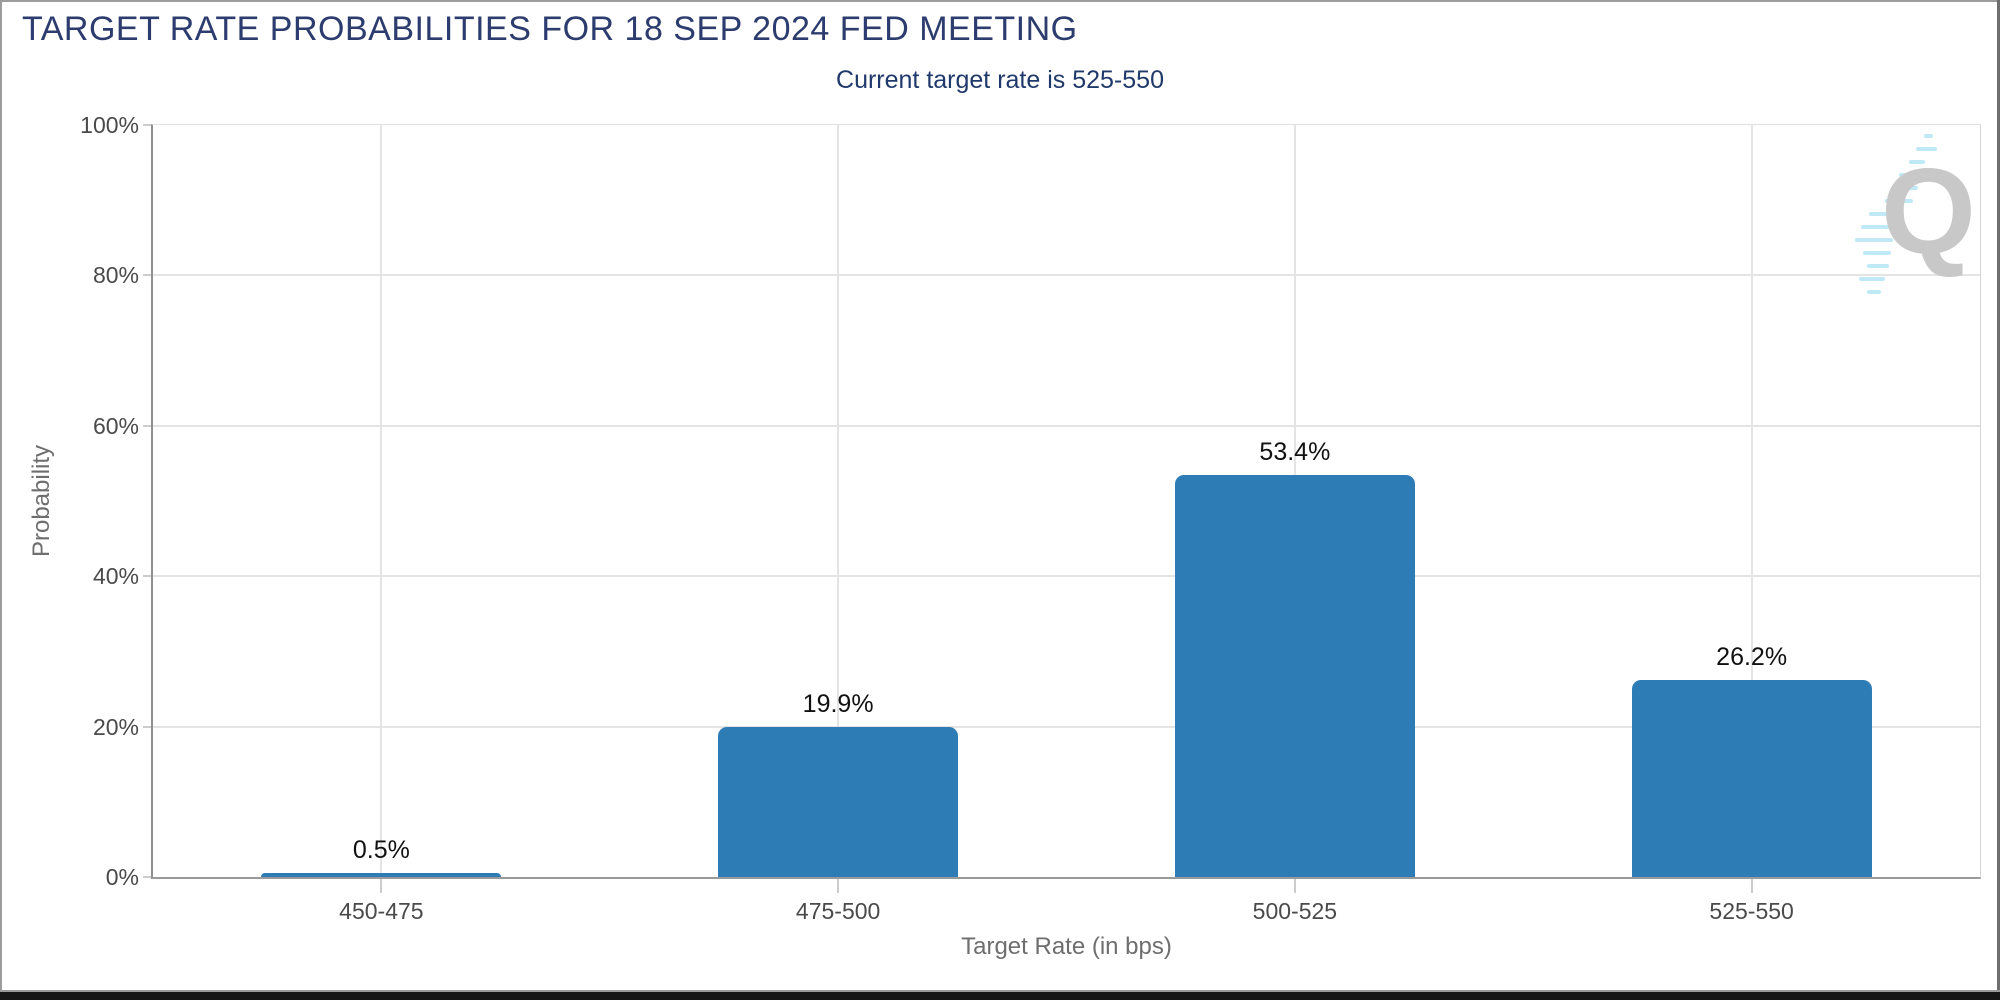 The height and width of the screenshot is (1000, 2000). Describe the element at coordinates (1000, 80) in the screenshot. I see `chart-subtitle: Current target rate is 525-550` at that location.